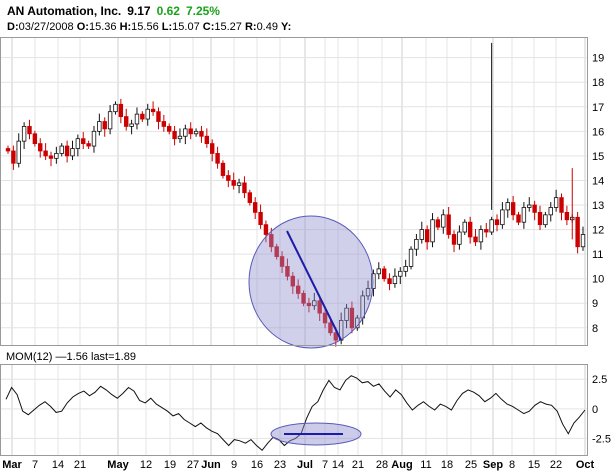  Describe the element at coordinates (228, 27) in the screenshot. I see `close-value: 15.27` at that location.